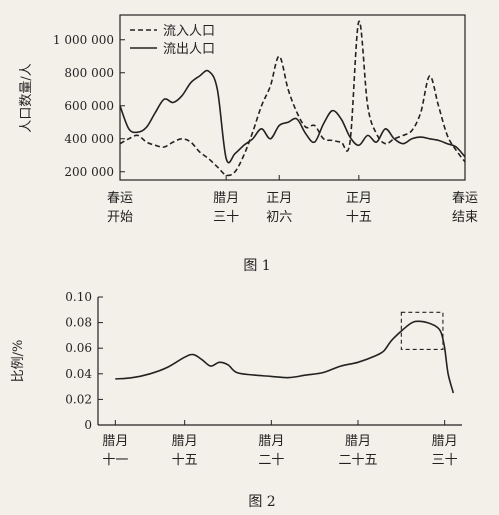  Describe the element at coordinates (120, 217) in the screenshot. I see `x-category-label: 开始` at that location.